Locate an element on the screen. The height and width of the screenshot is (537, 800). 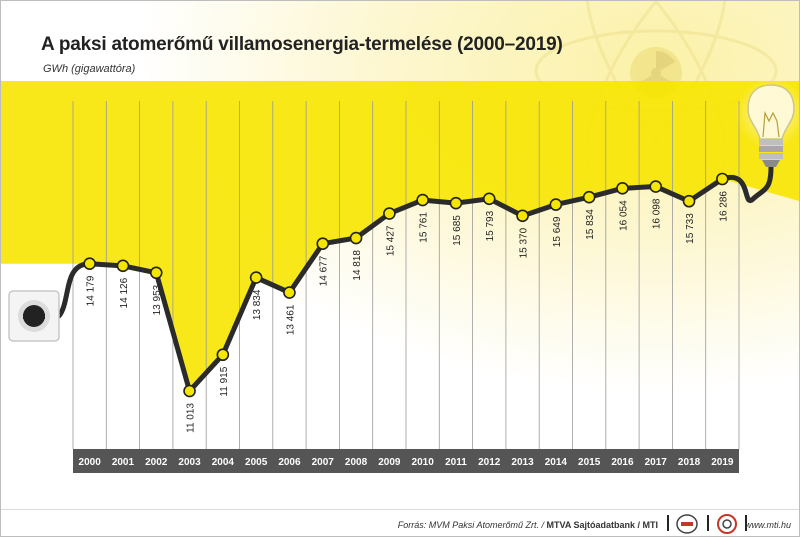
value-label-2009: 15 427 is located at coordinates (390, 240).